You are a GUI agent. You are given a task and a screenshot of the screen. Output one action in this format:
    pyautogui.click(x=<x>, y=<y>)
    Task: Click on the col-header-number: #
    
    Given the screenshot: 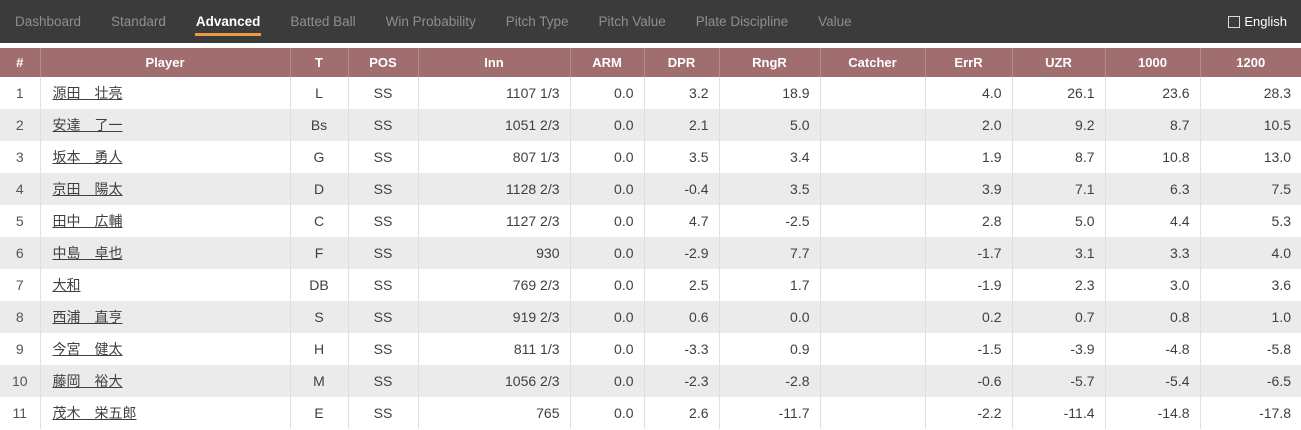 What is the action you would take?
    pyautogui.click(x=20, y=62)
    